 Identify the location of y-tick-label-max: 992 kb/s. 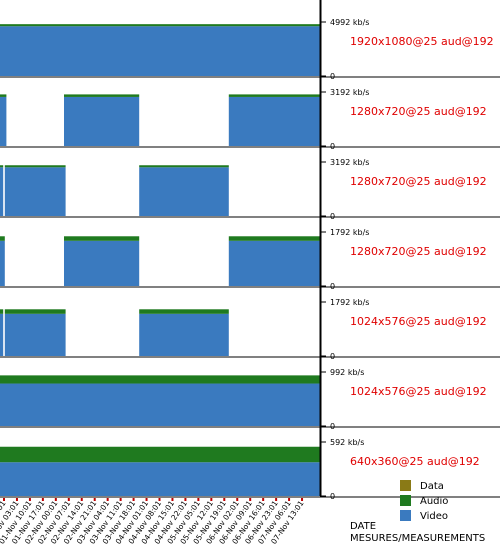
(347, 372).